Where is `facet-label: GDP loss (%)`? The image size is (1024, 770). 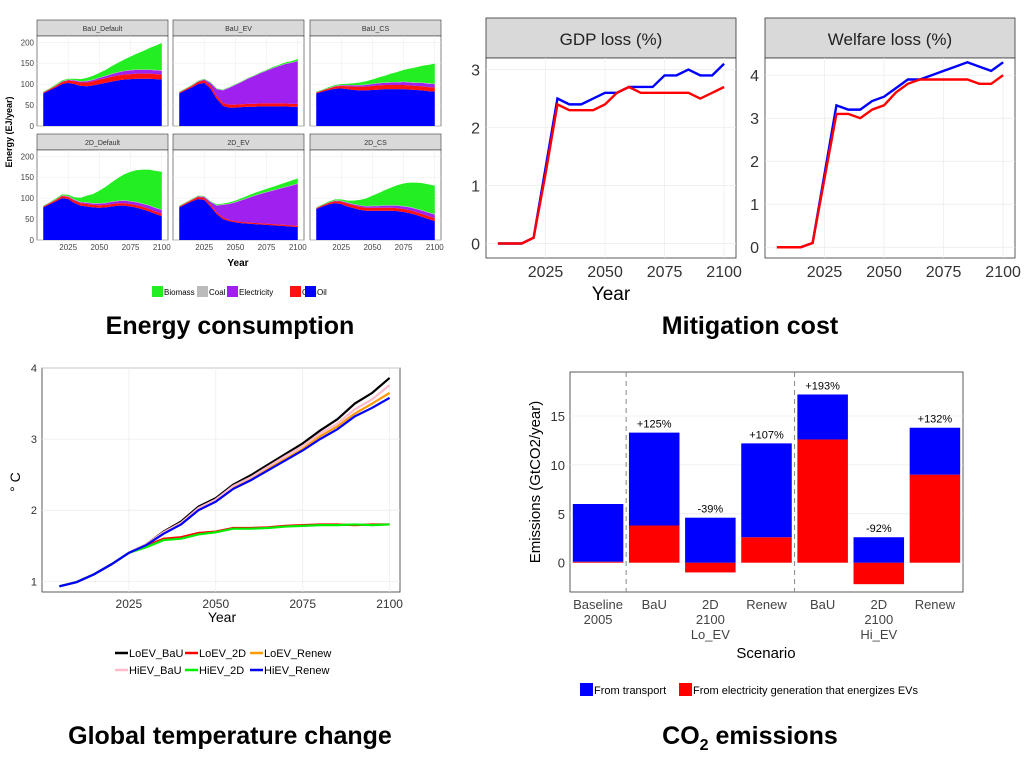
facet-label: GDP loss (%) is located at coordinates (611, 39).